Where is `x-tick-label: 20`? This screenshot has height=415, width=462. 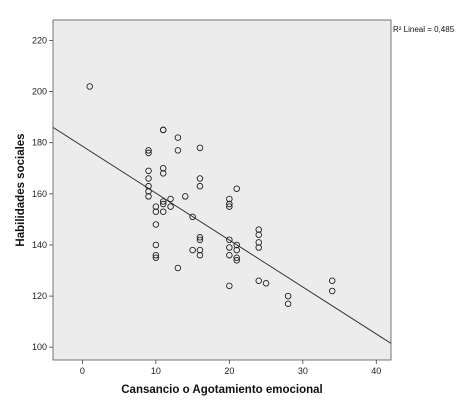
x-tick-label: 20 is located at coordinates (229, 371).